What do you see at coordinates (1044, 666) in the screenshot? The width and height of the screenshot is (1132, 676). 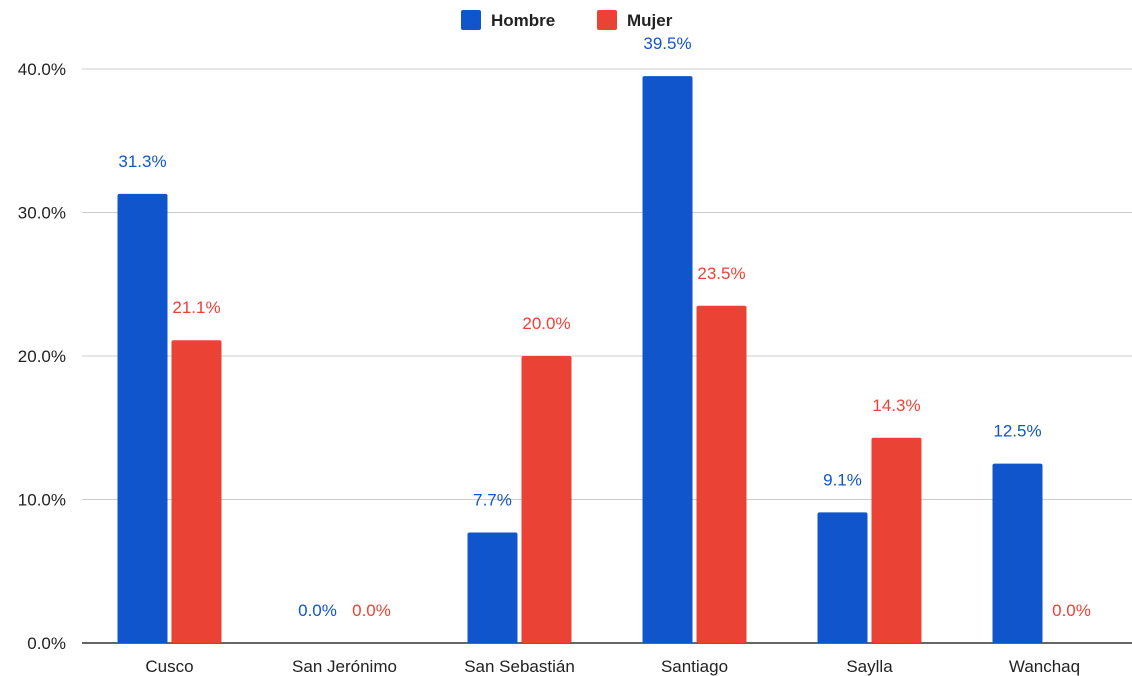 I see `x-tick-label: Wanchaq` at bounding box center [1044, 666].